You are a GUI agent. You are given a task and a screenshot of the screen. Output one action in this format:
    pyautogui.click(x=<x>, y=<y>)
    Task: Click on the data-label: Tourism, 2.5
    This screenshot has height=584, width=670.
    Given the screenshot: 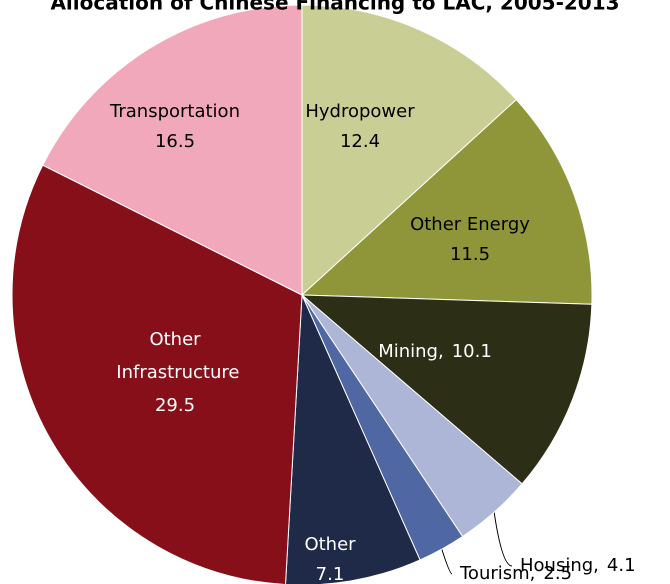 What is the action you would take?
    pyautogui.click(x=515, y=573)
    